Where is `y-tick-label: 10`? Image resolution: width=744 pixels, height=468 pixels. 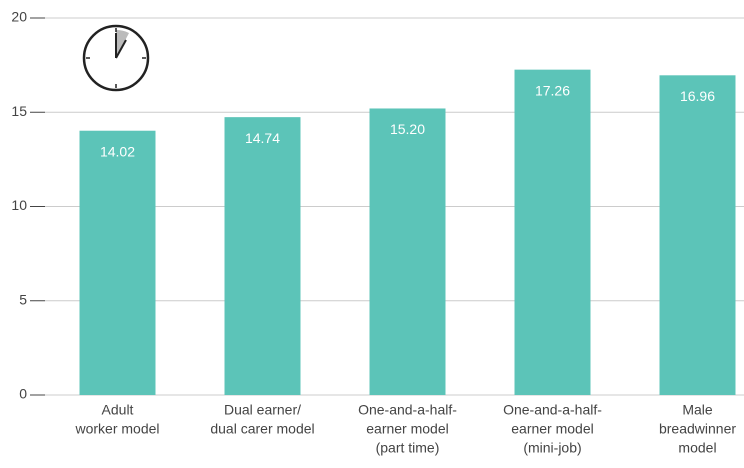
y-tick-label: 10 is located at coordinates (19, 205).